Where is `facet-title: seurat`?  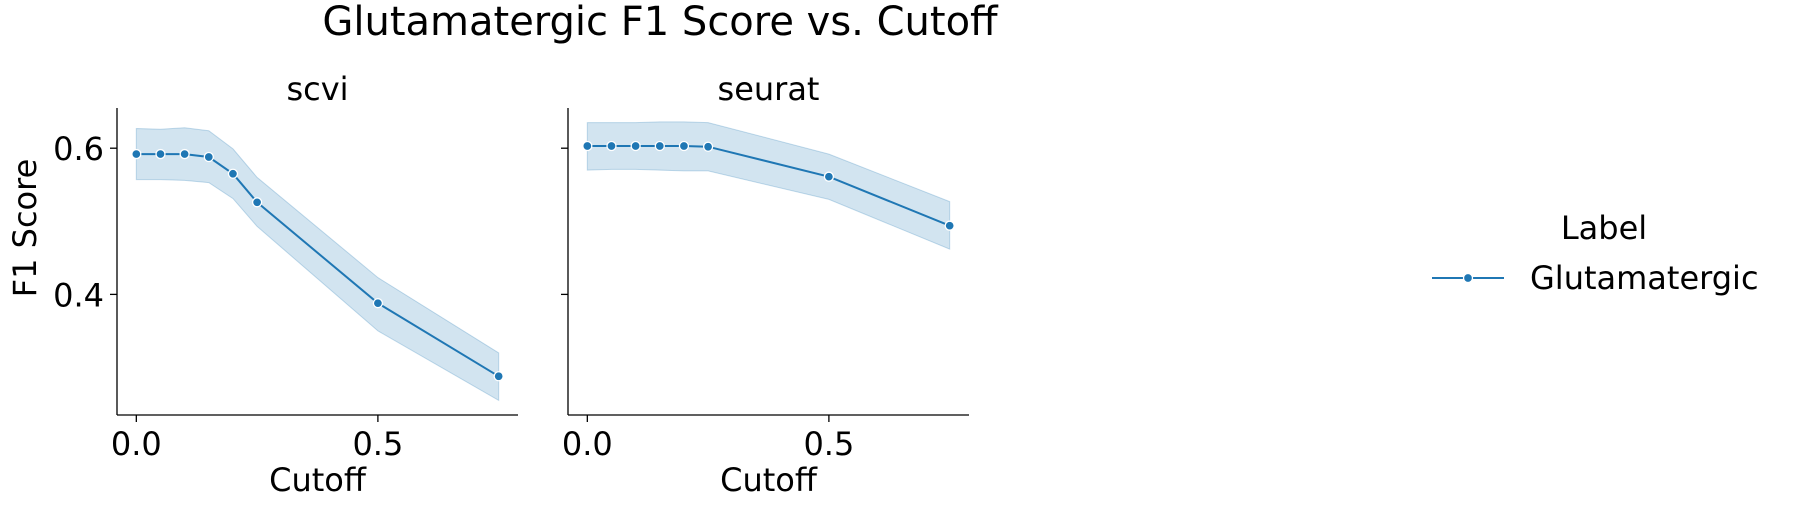 facet-title: seurat is located at coordinates (769, 89).